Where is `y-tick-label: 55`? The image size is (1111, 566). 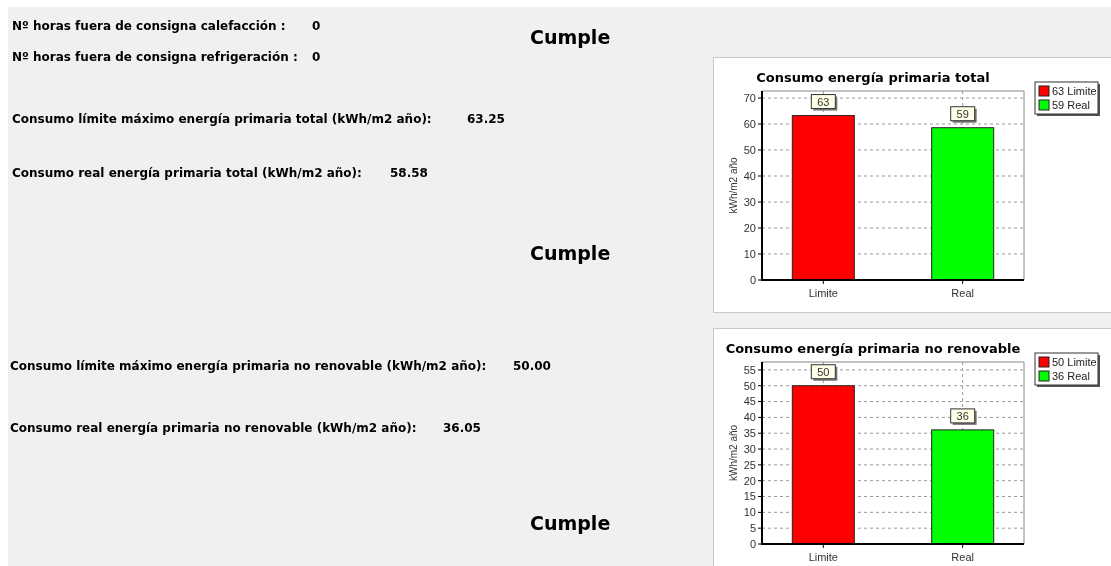
y-tick-label: 55 is located at coordinates (749, 369).